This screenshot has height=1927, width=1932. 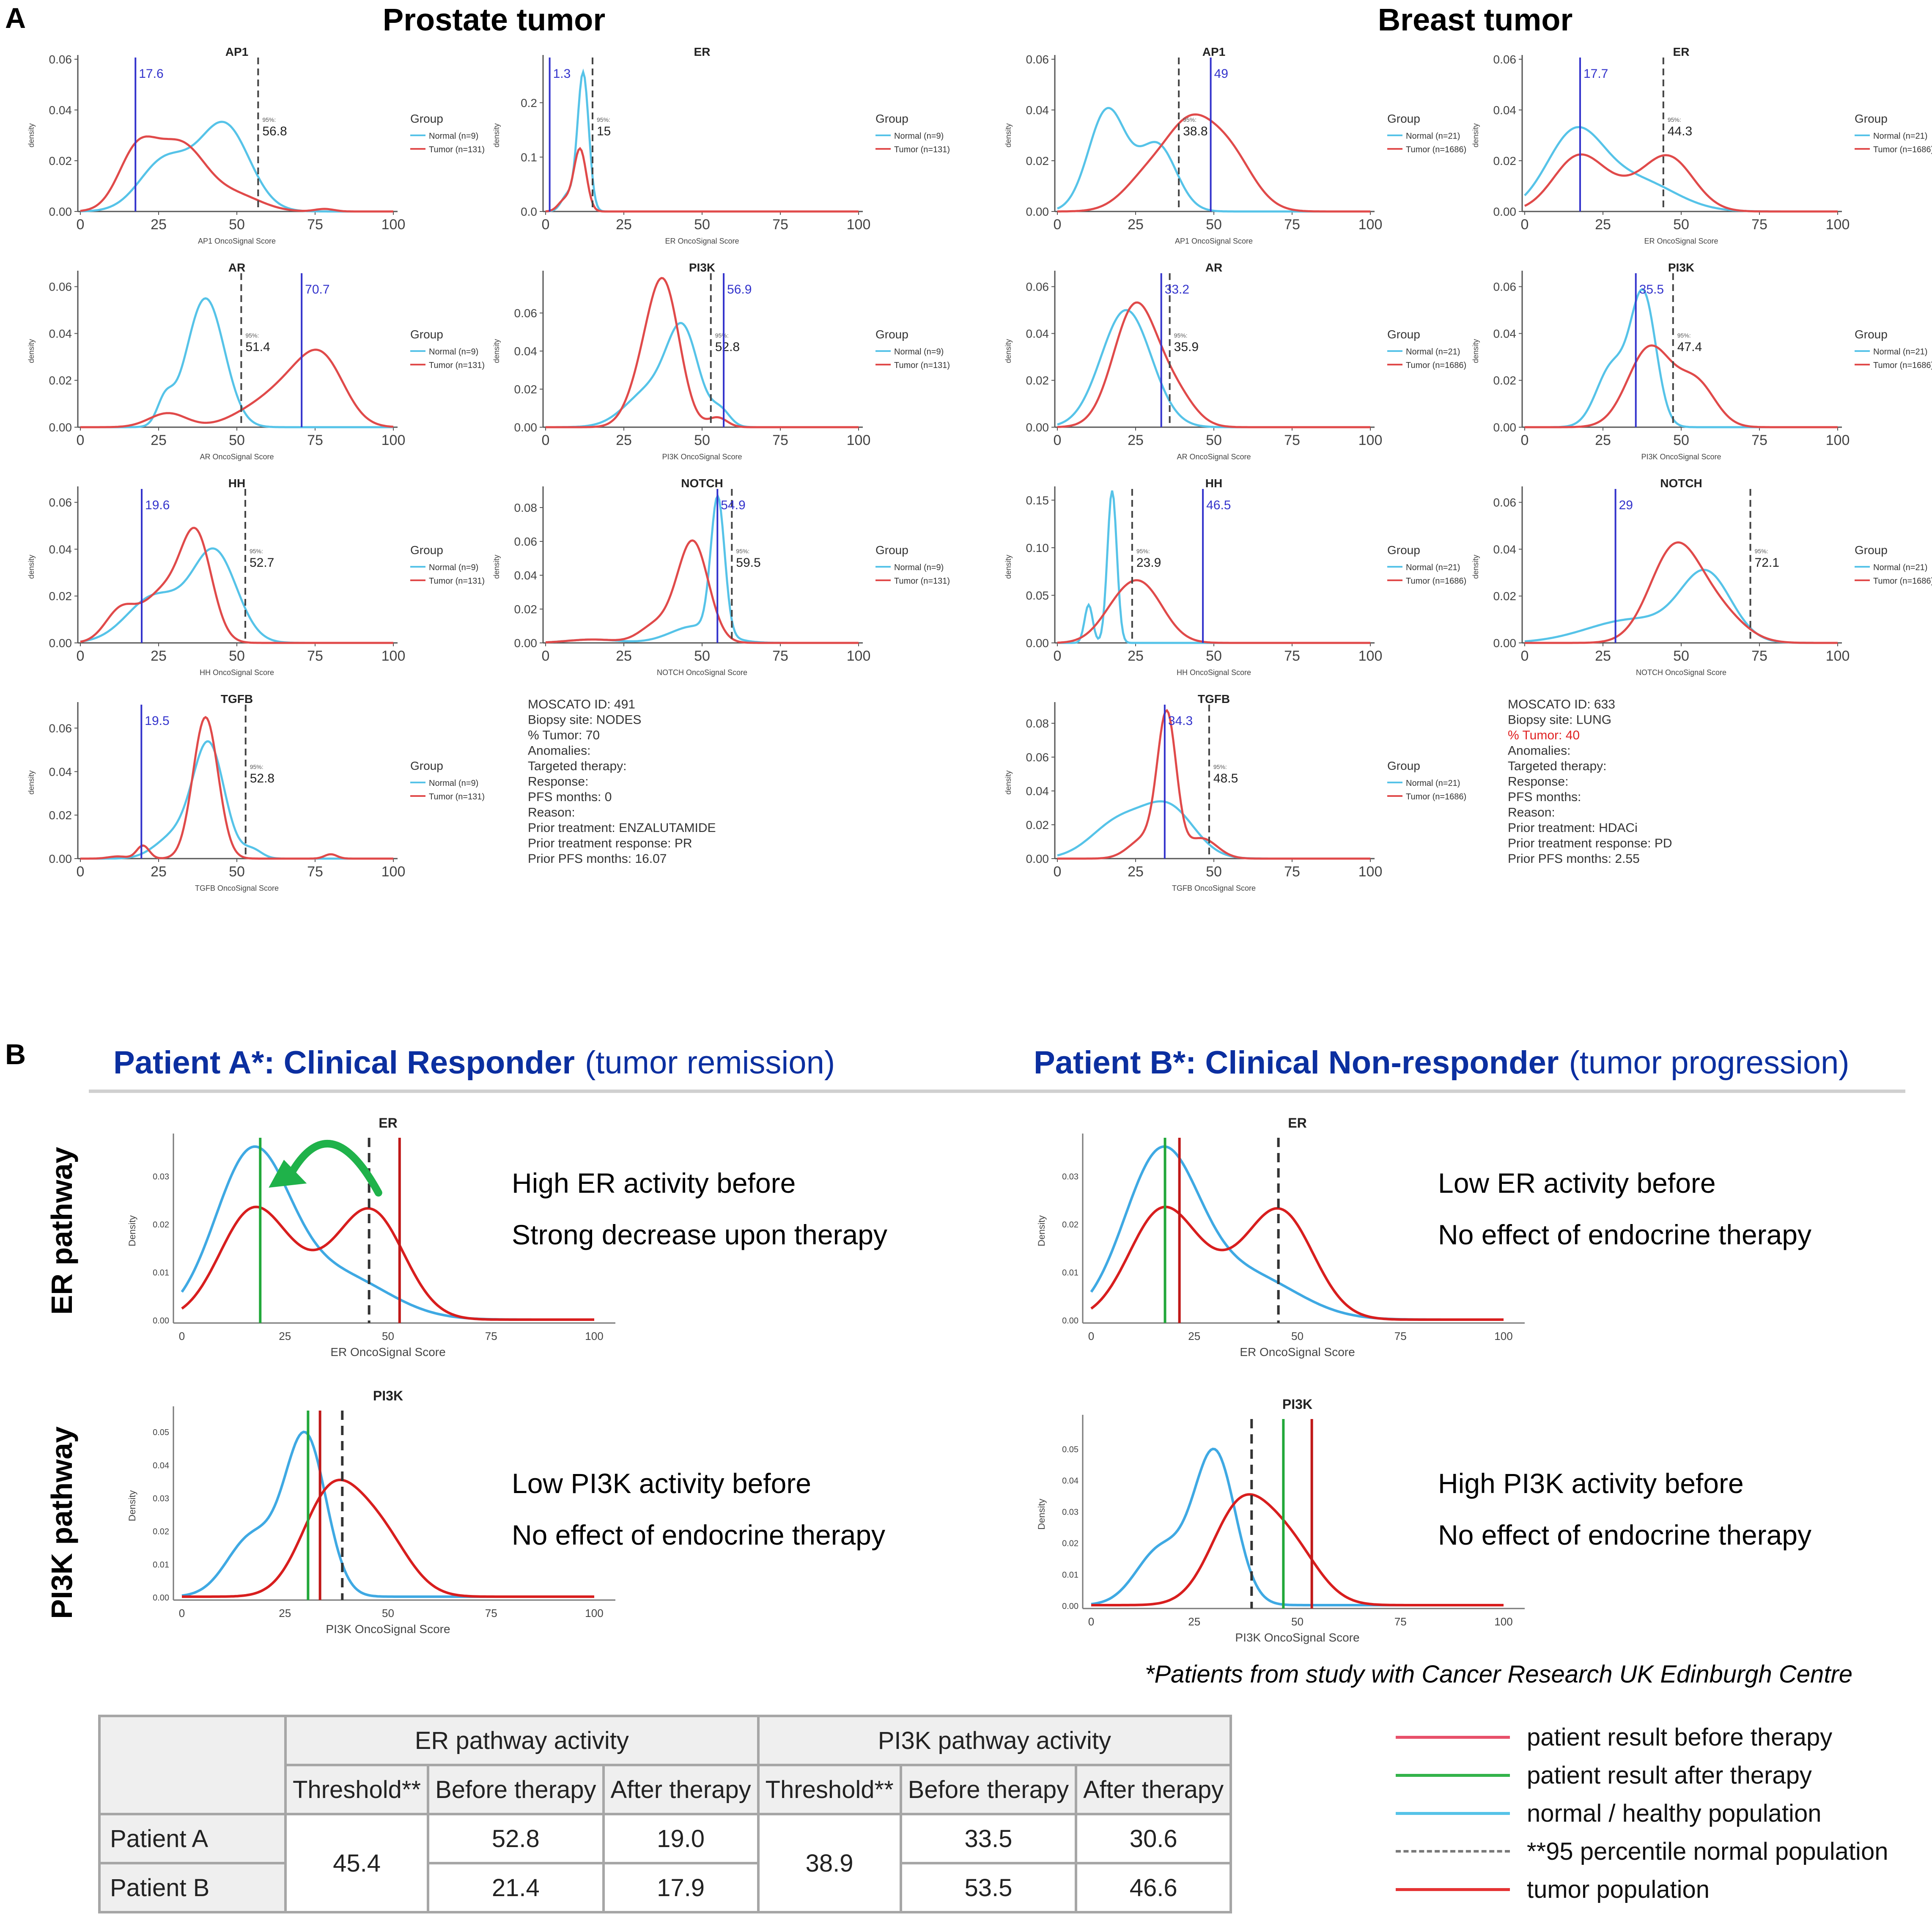 What do you see at coordinates (1681, 484) in the screenshot?
I see `plot-title: NOTCH` at bounding box center [1681, 484].